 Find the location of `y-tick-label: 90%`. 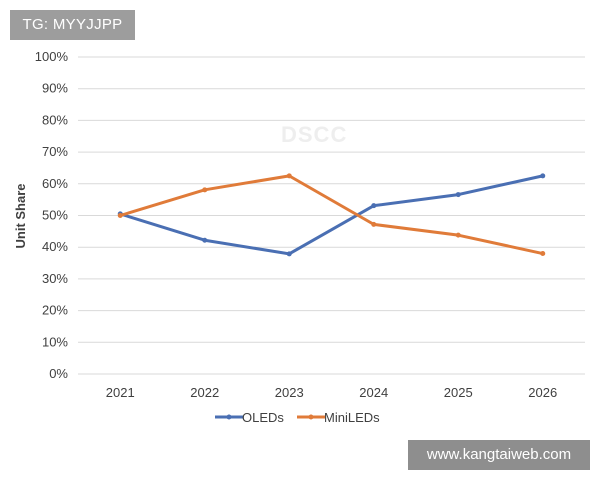

y-tick-label: 90% is located at coordinates (55, 88).